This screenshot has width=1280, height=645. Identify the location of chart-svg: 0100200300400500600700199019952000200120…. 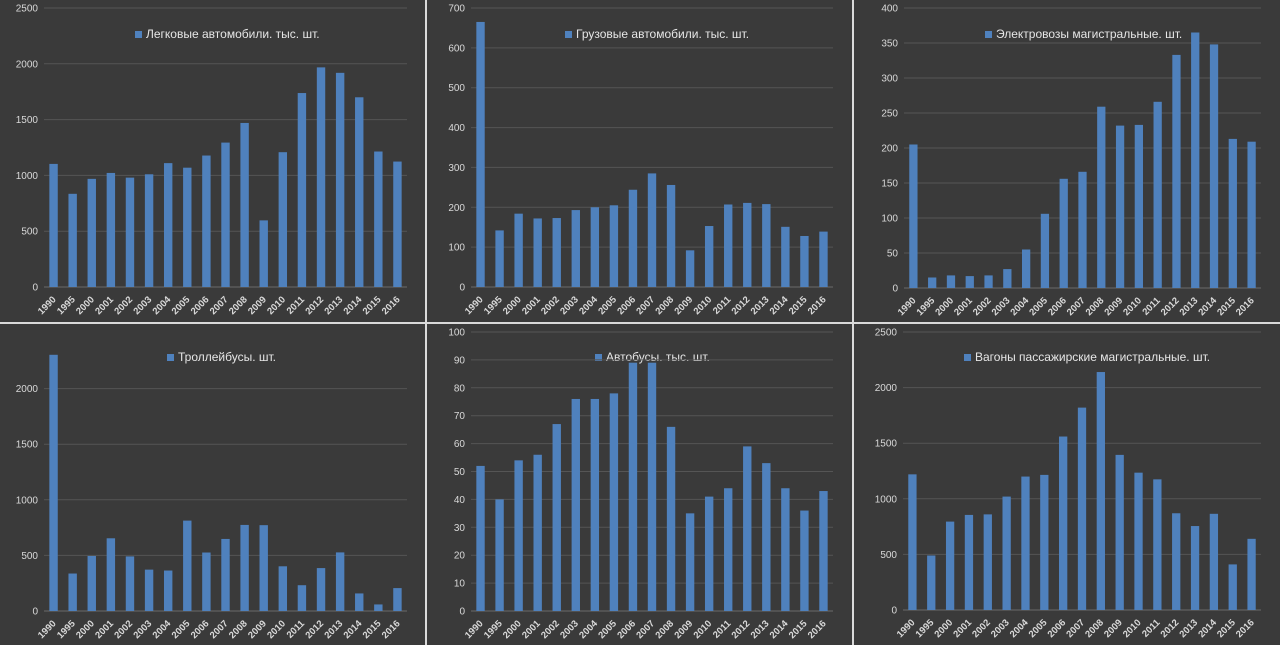
(640, 160).